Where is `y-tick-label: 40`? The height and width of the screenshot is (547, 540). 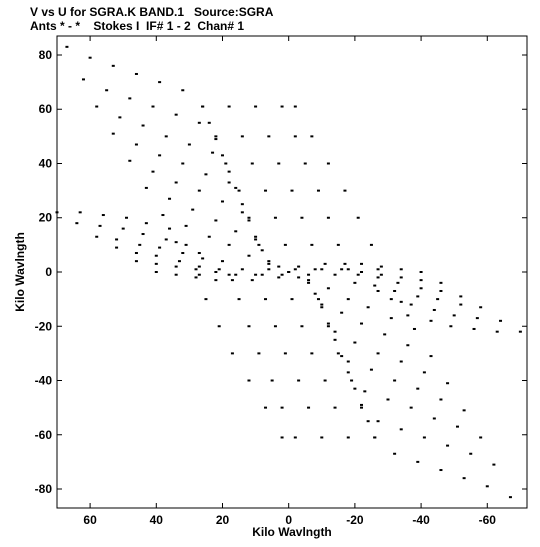 y-tick-label: 40 is located at coordinates (46, 163).